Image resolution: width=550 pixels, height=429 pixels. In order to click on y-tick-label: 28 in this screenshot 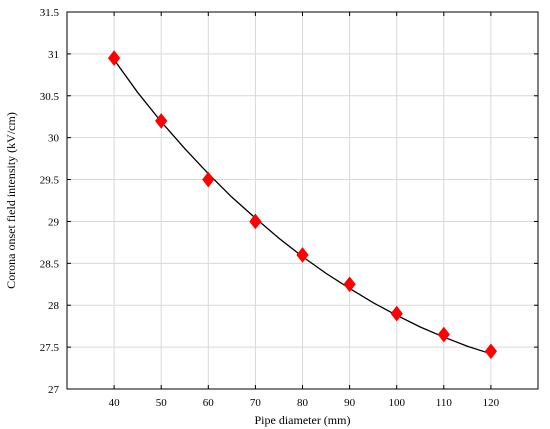, I will do `click(54, 306)`.